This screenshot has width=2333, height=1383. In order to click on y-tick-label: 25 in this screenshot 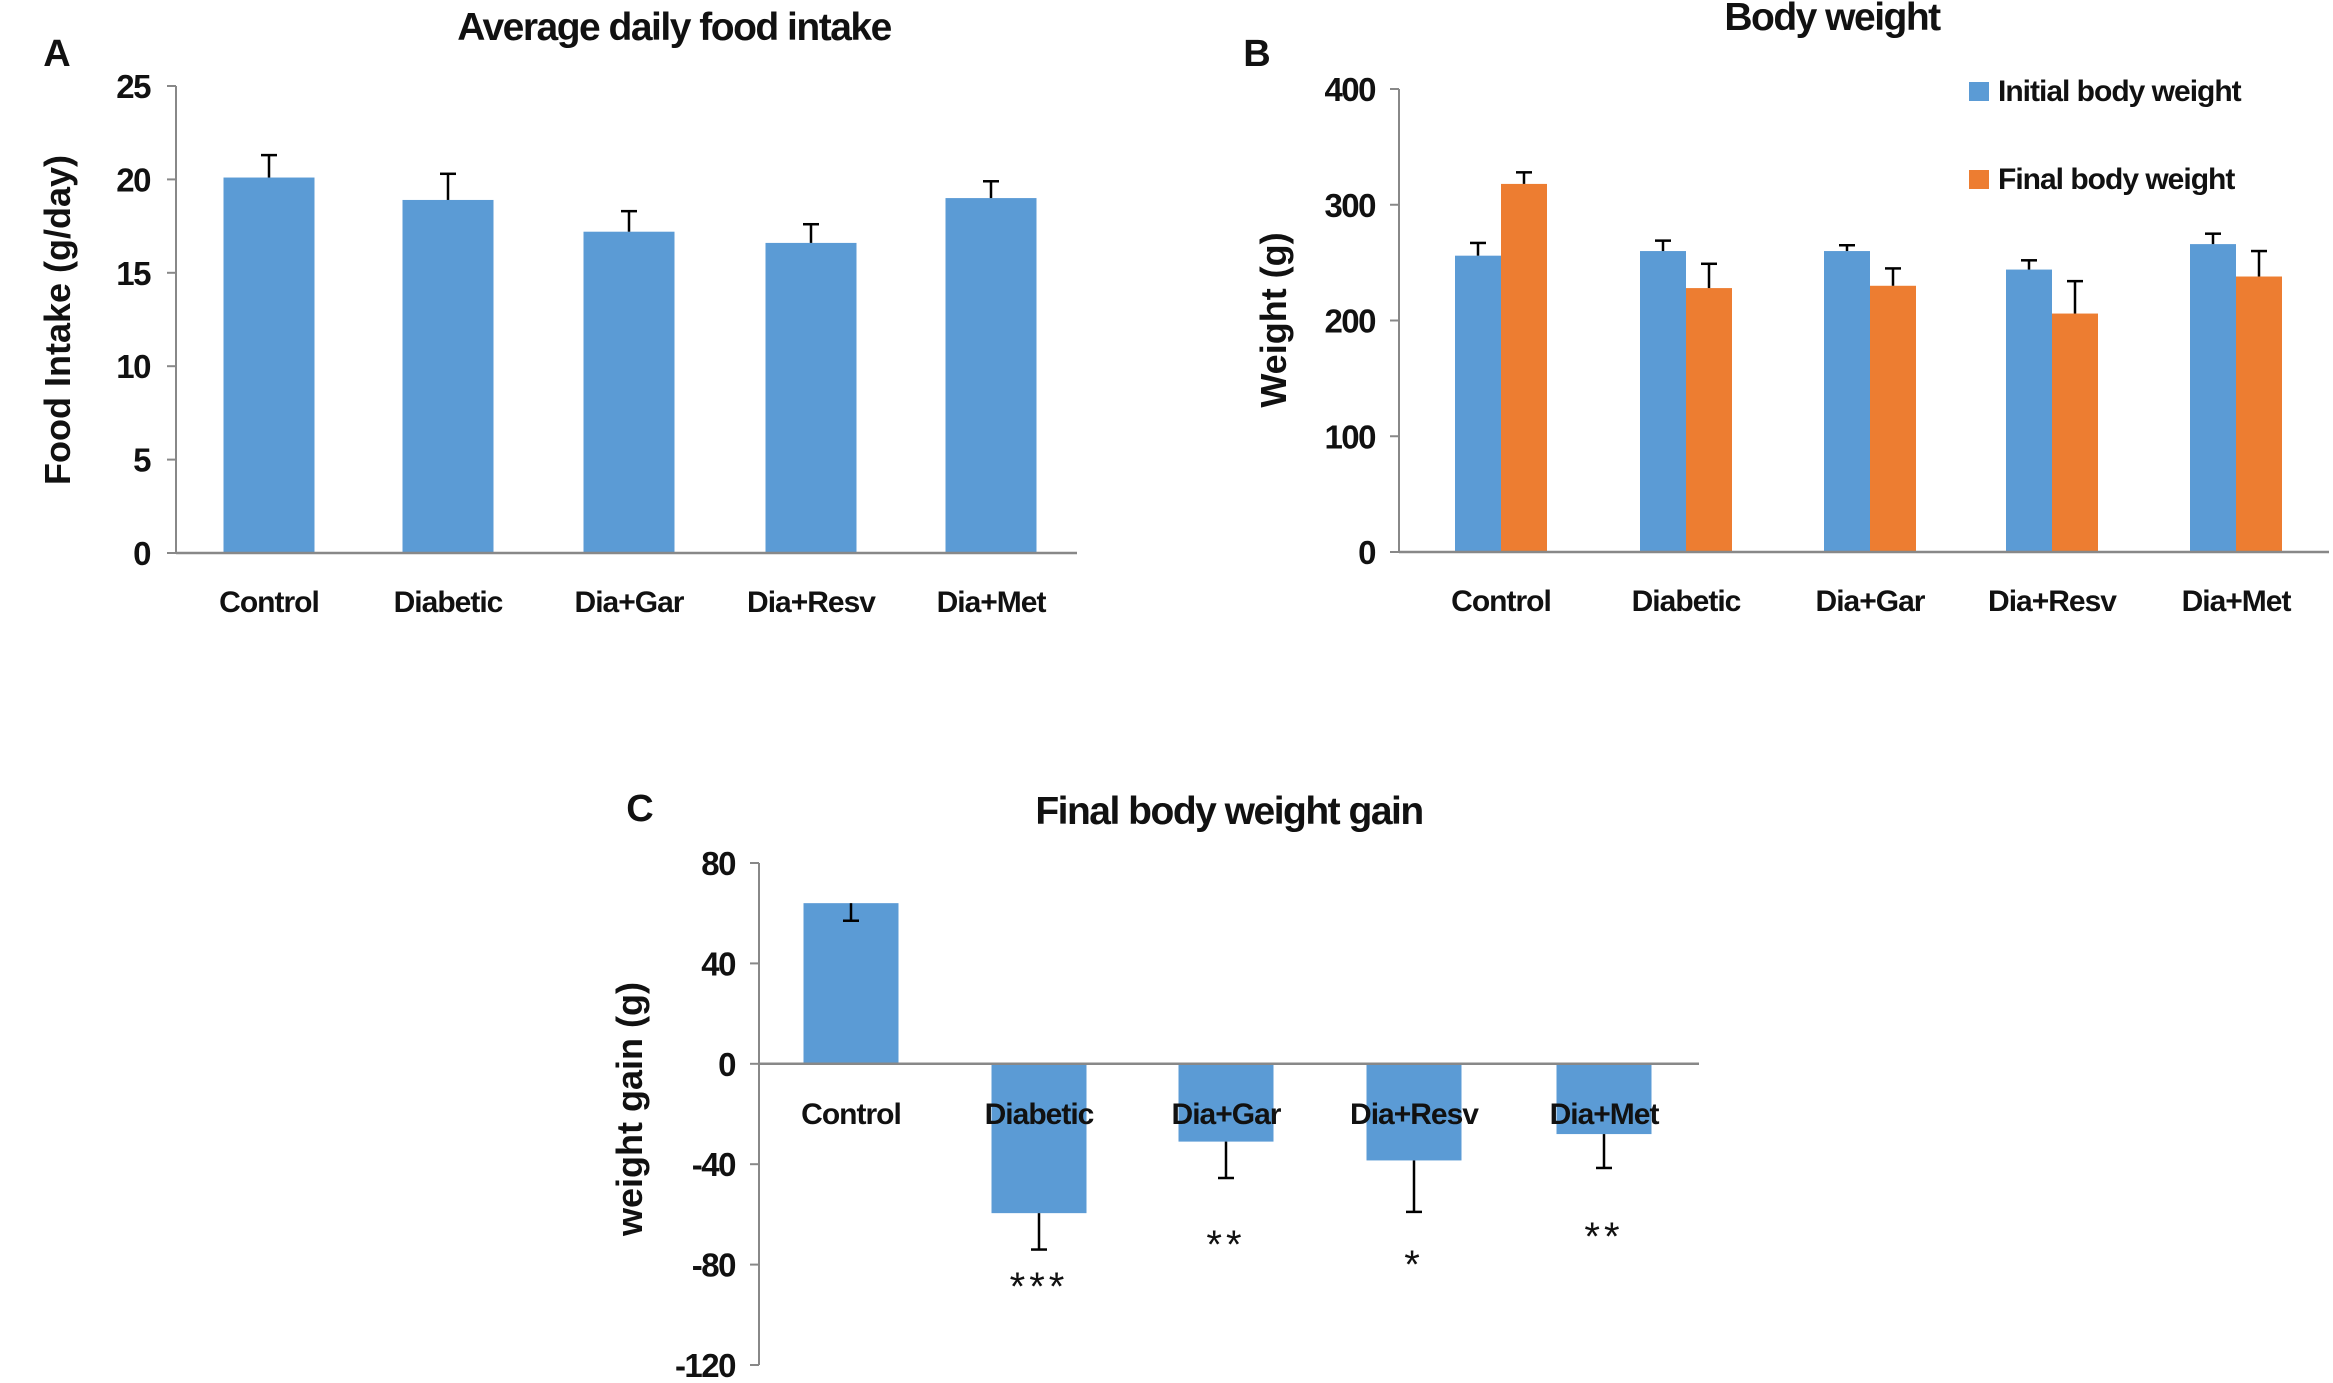, I will do `click(133, 86)`.